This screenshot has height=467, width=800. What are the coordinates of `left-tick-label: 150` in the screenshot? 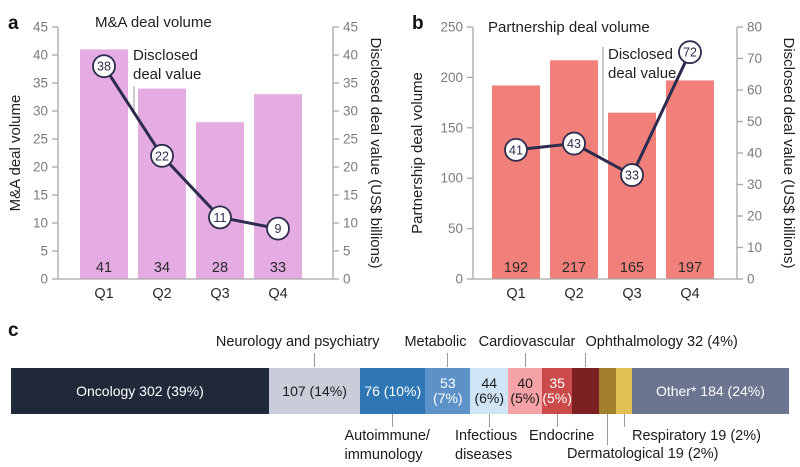 It's located at (451, 127).